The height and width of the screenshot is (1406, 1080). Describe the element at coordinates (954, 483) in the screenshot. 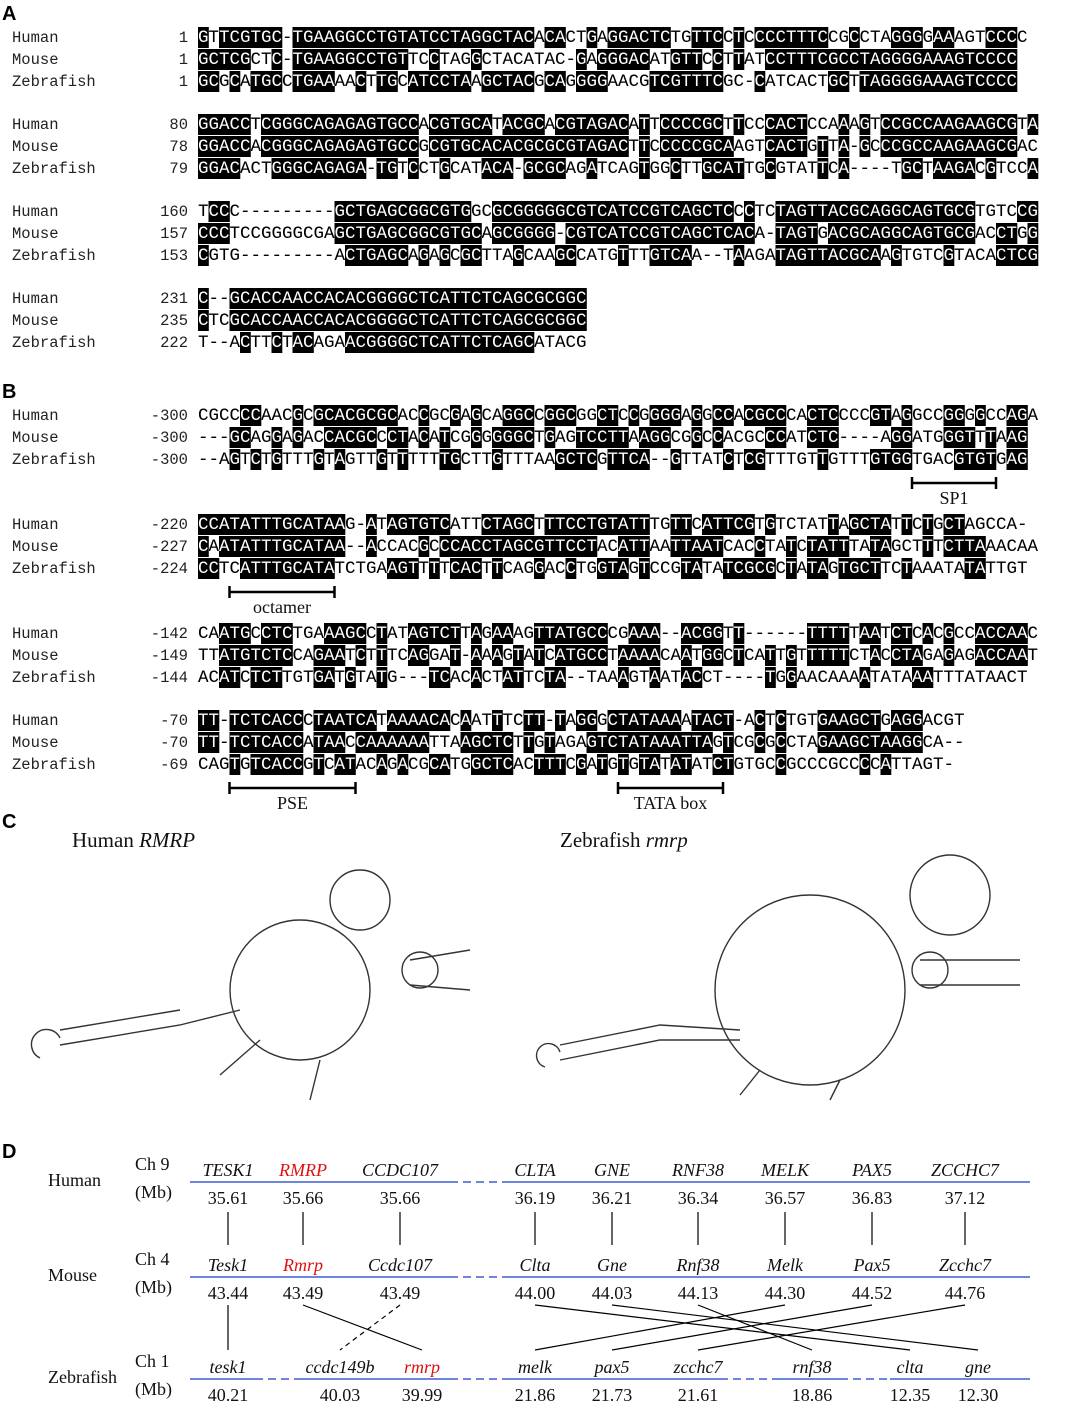

I see `annotation-bracket` at that location.